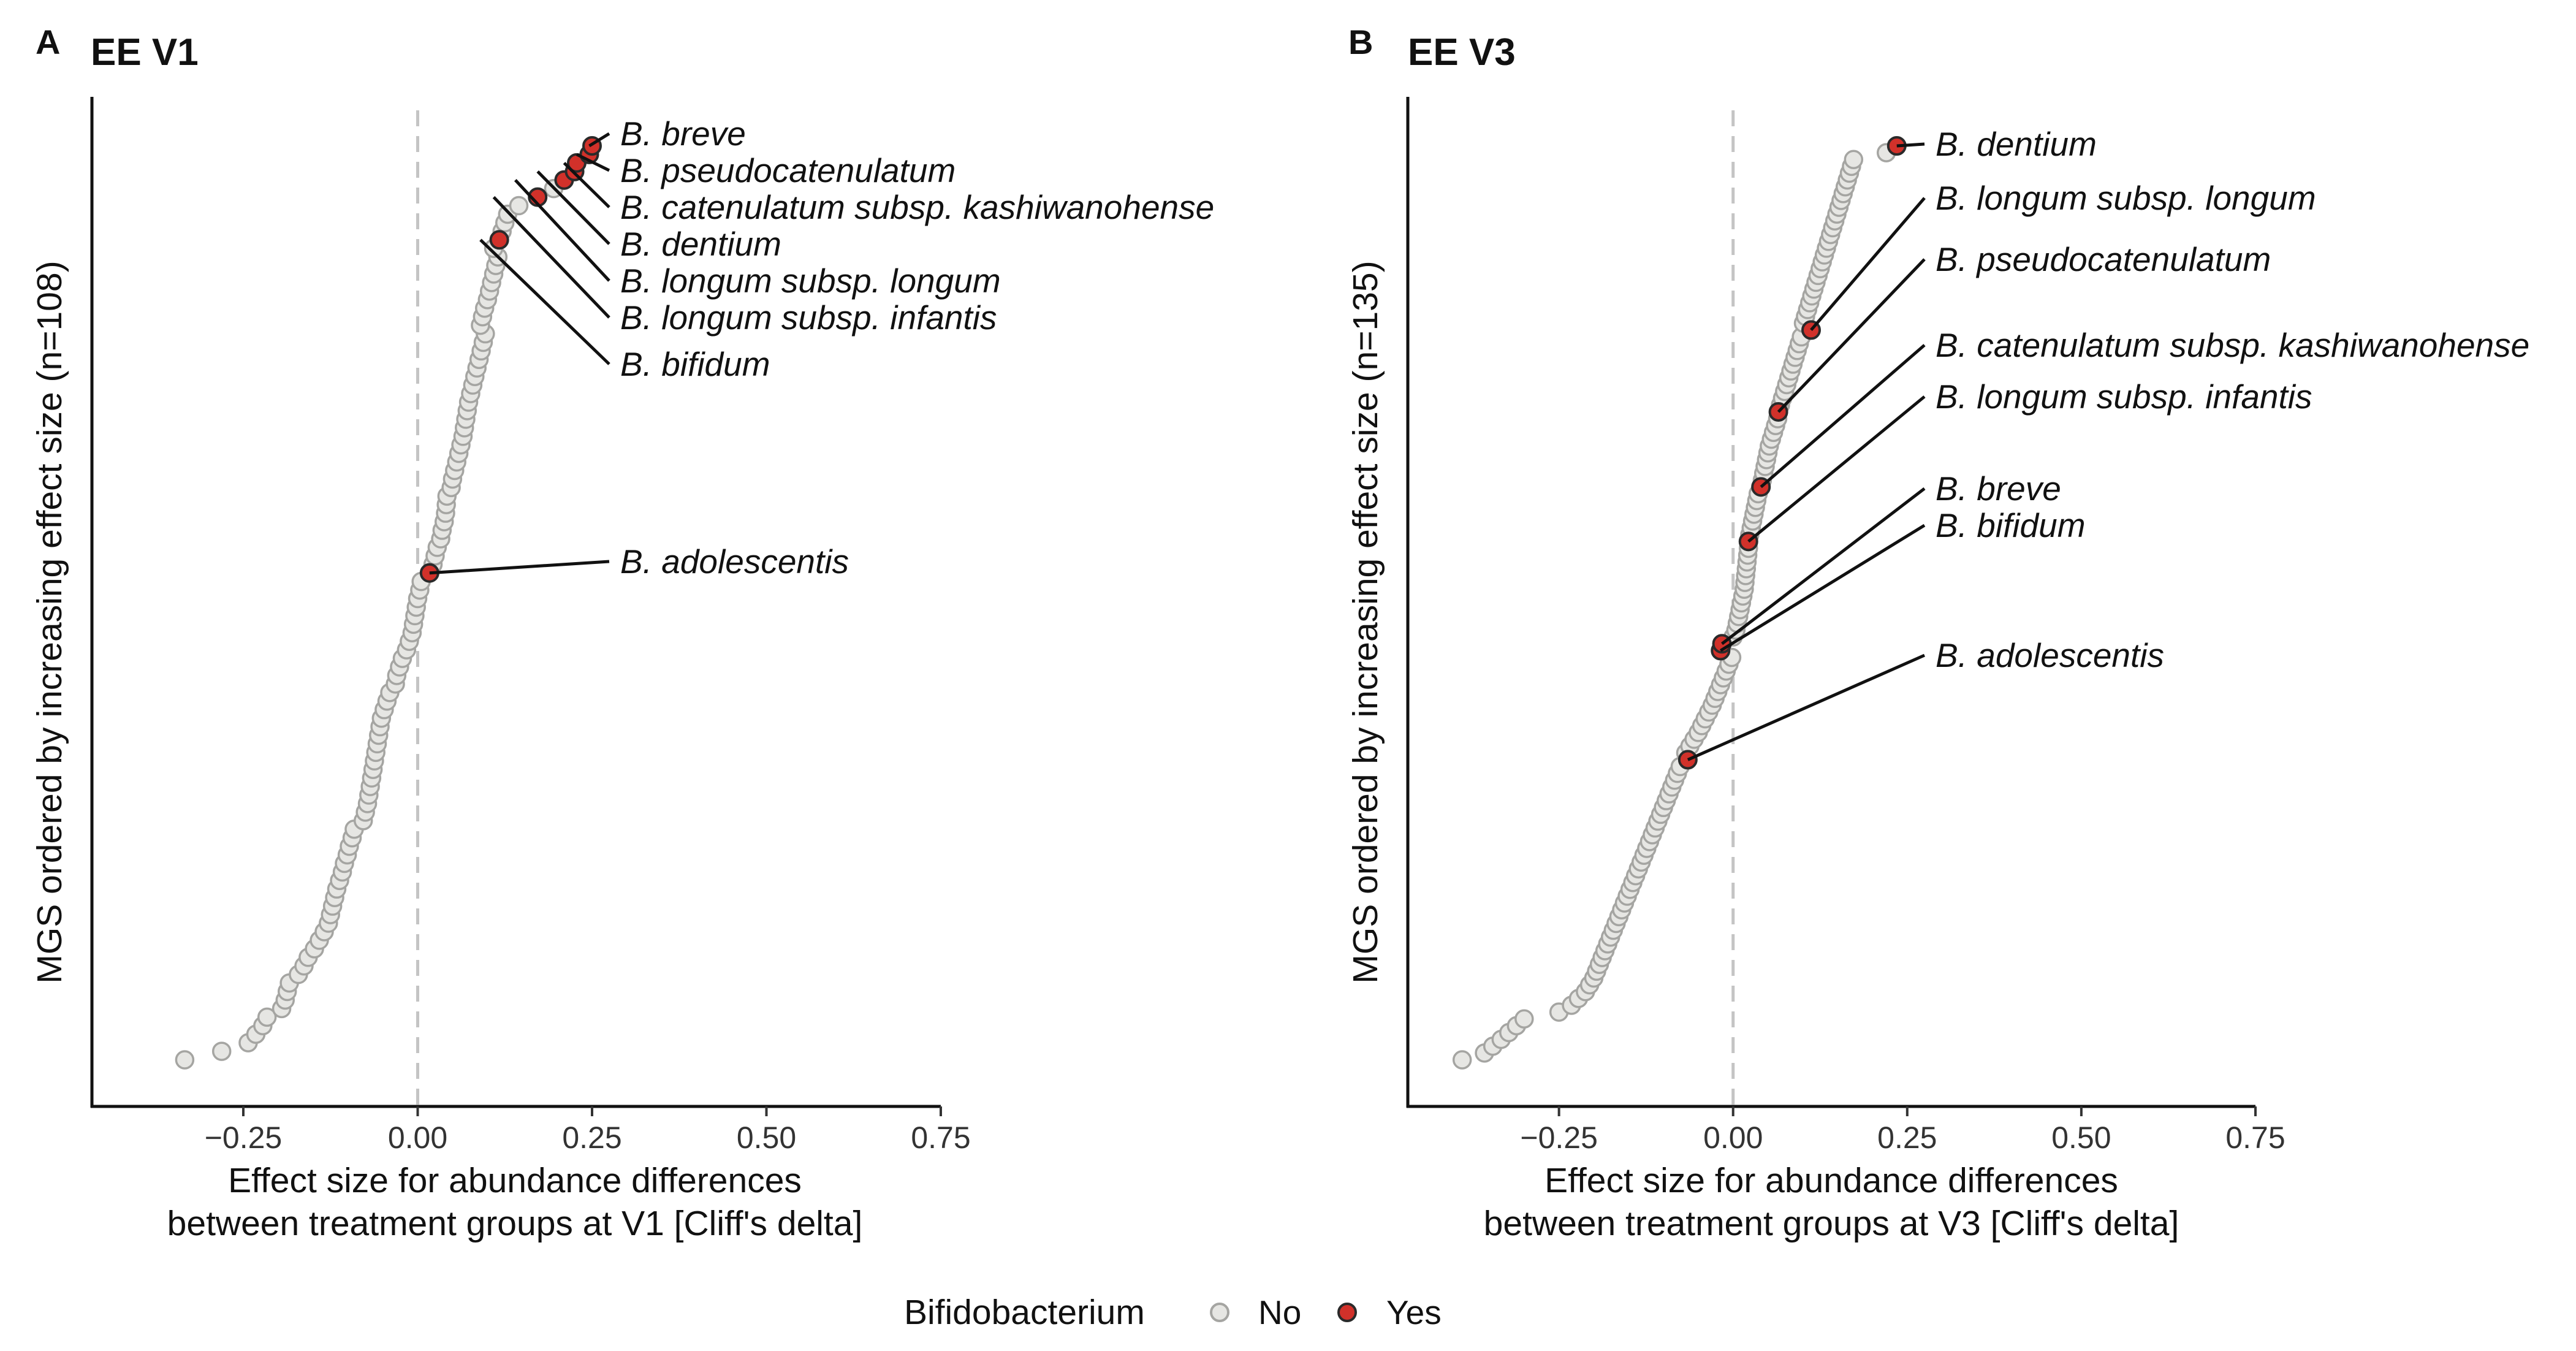 The width and height of the screenshot is (2576, 1351). What do you see at coordinates (1279, 1312) in the screenshot?
I see `legend-label-no: No` at bounding box center [1279, 1312].